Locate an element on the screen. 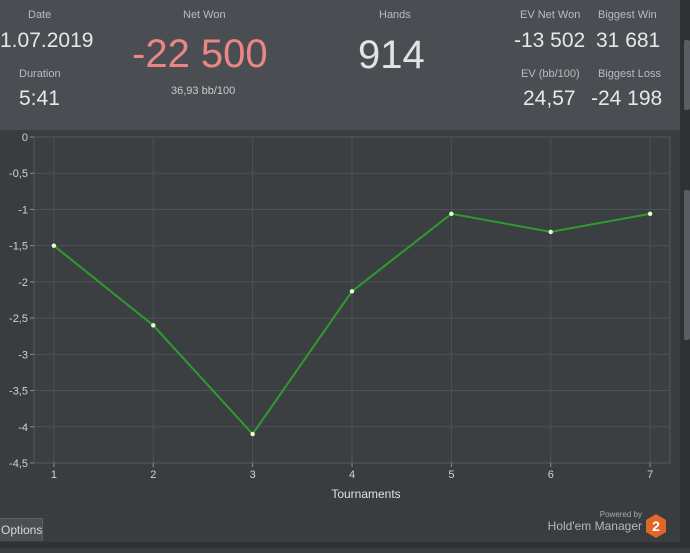  biggest-loss-value: -24 198 is located at coordinates (627, 98).